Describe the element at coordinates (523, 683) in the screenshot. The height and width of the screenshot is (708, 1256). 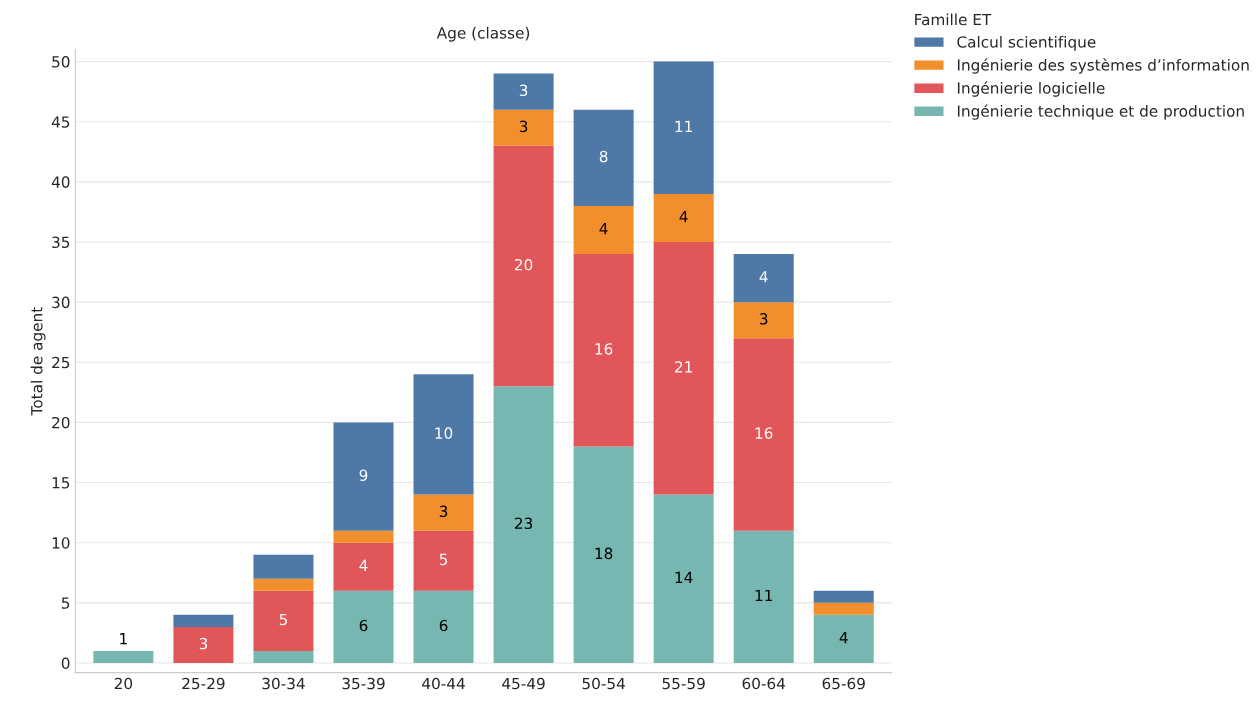
I see `x-tick-label: 45-49` at that location.